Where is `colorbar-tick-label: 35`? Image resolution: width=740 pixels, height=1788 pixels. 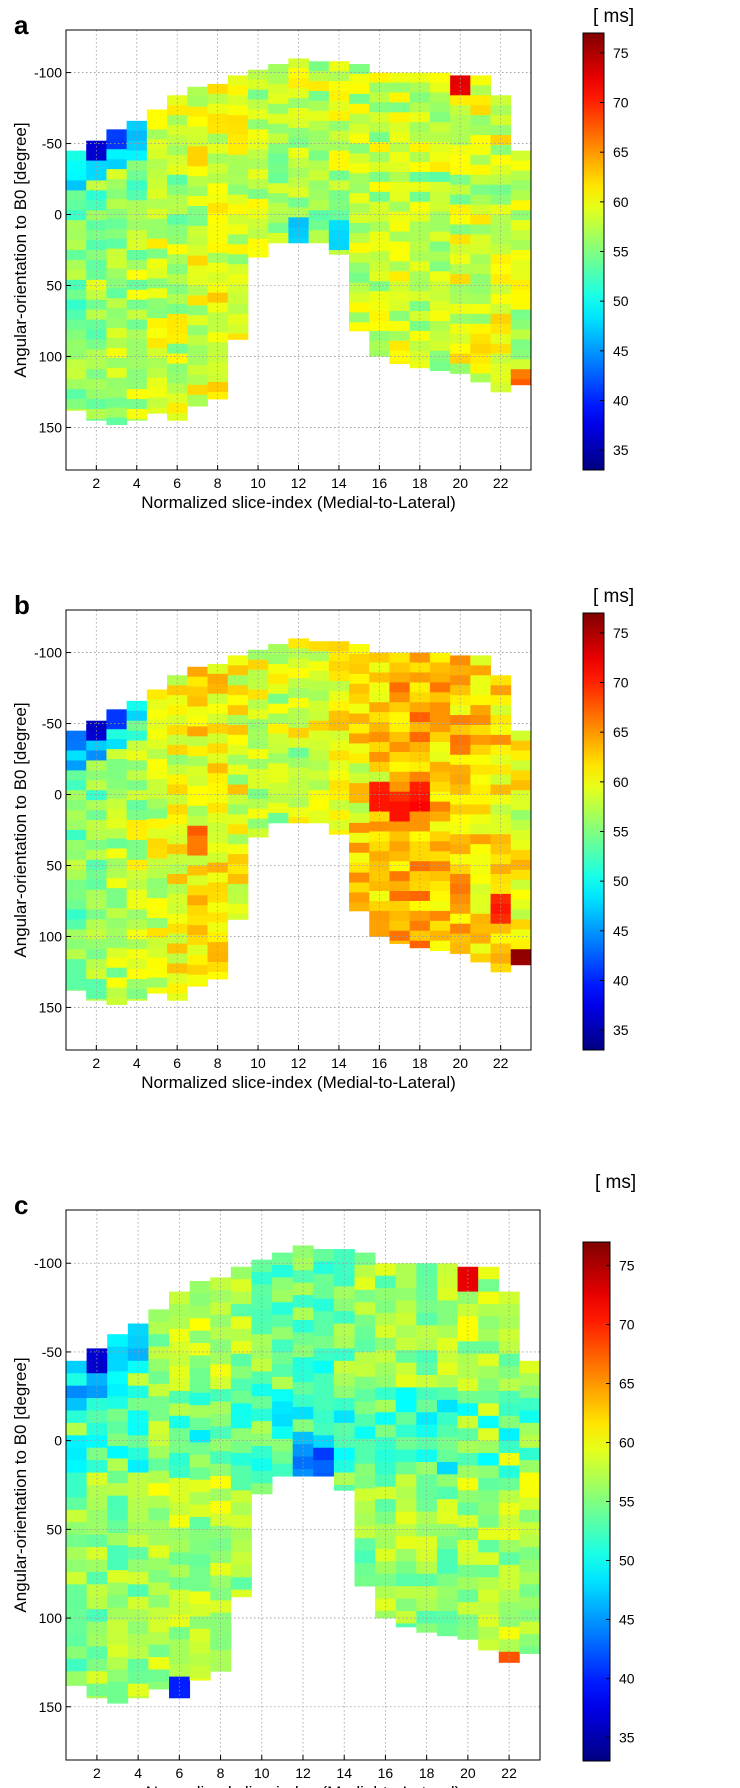 colorbar-tick-label: 35 is located at coordinates (621, 1030).